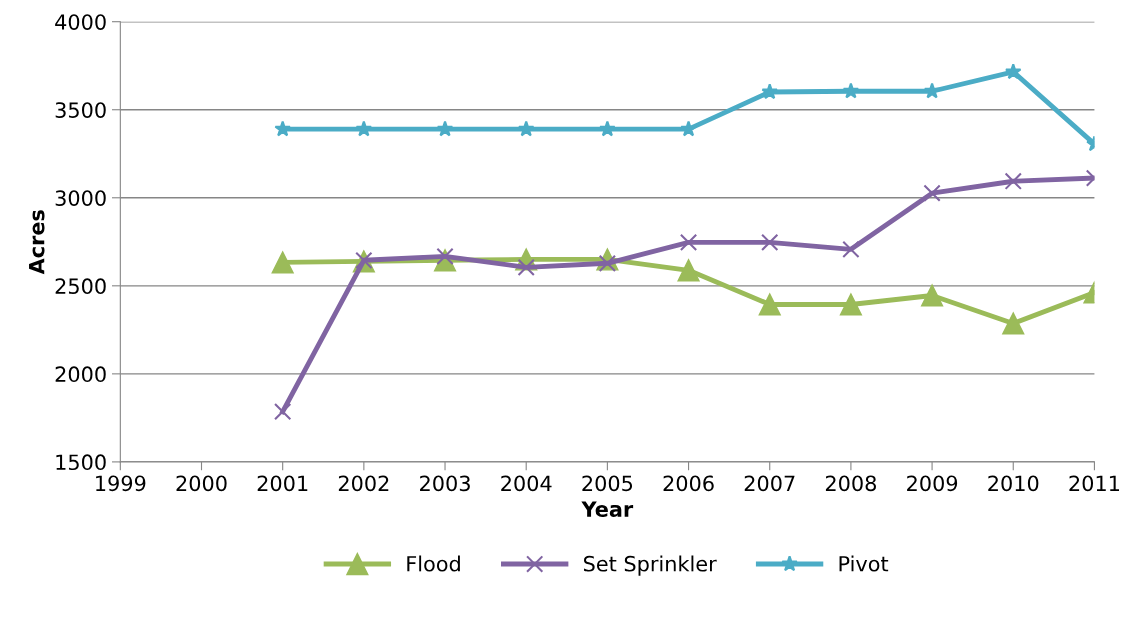 The image size is (1146, 620). What do you see at coordinates (80, 374) in the screenshot?
I see `y-tick-label: 2000` at bounding box center [80, 374].